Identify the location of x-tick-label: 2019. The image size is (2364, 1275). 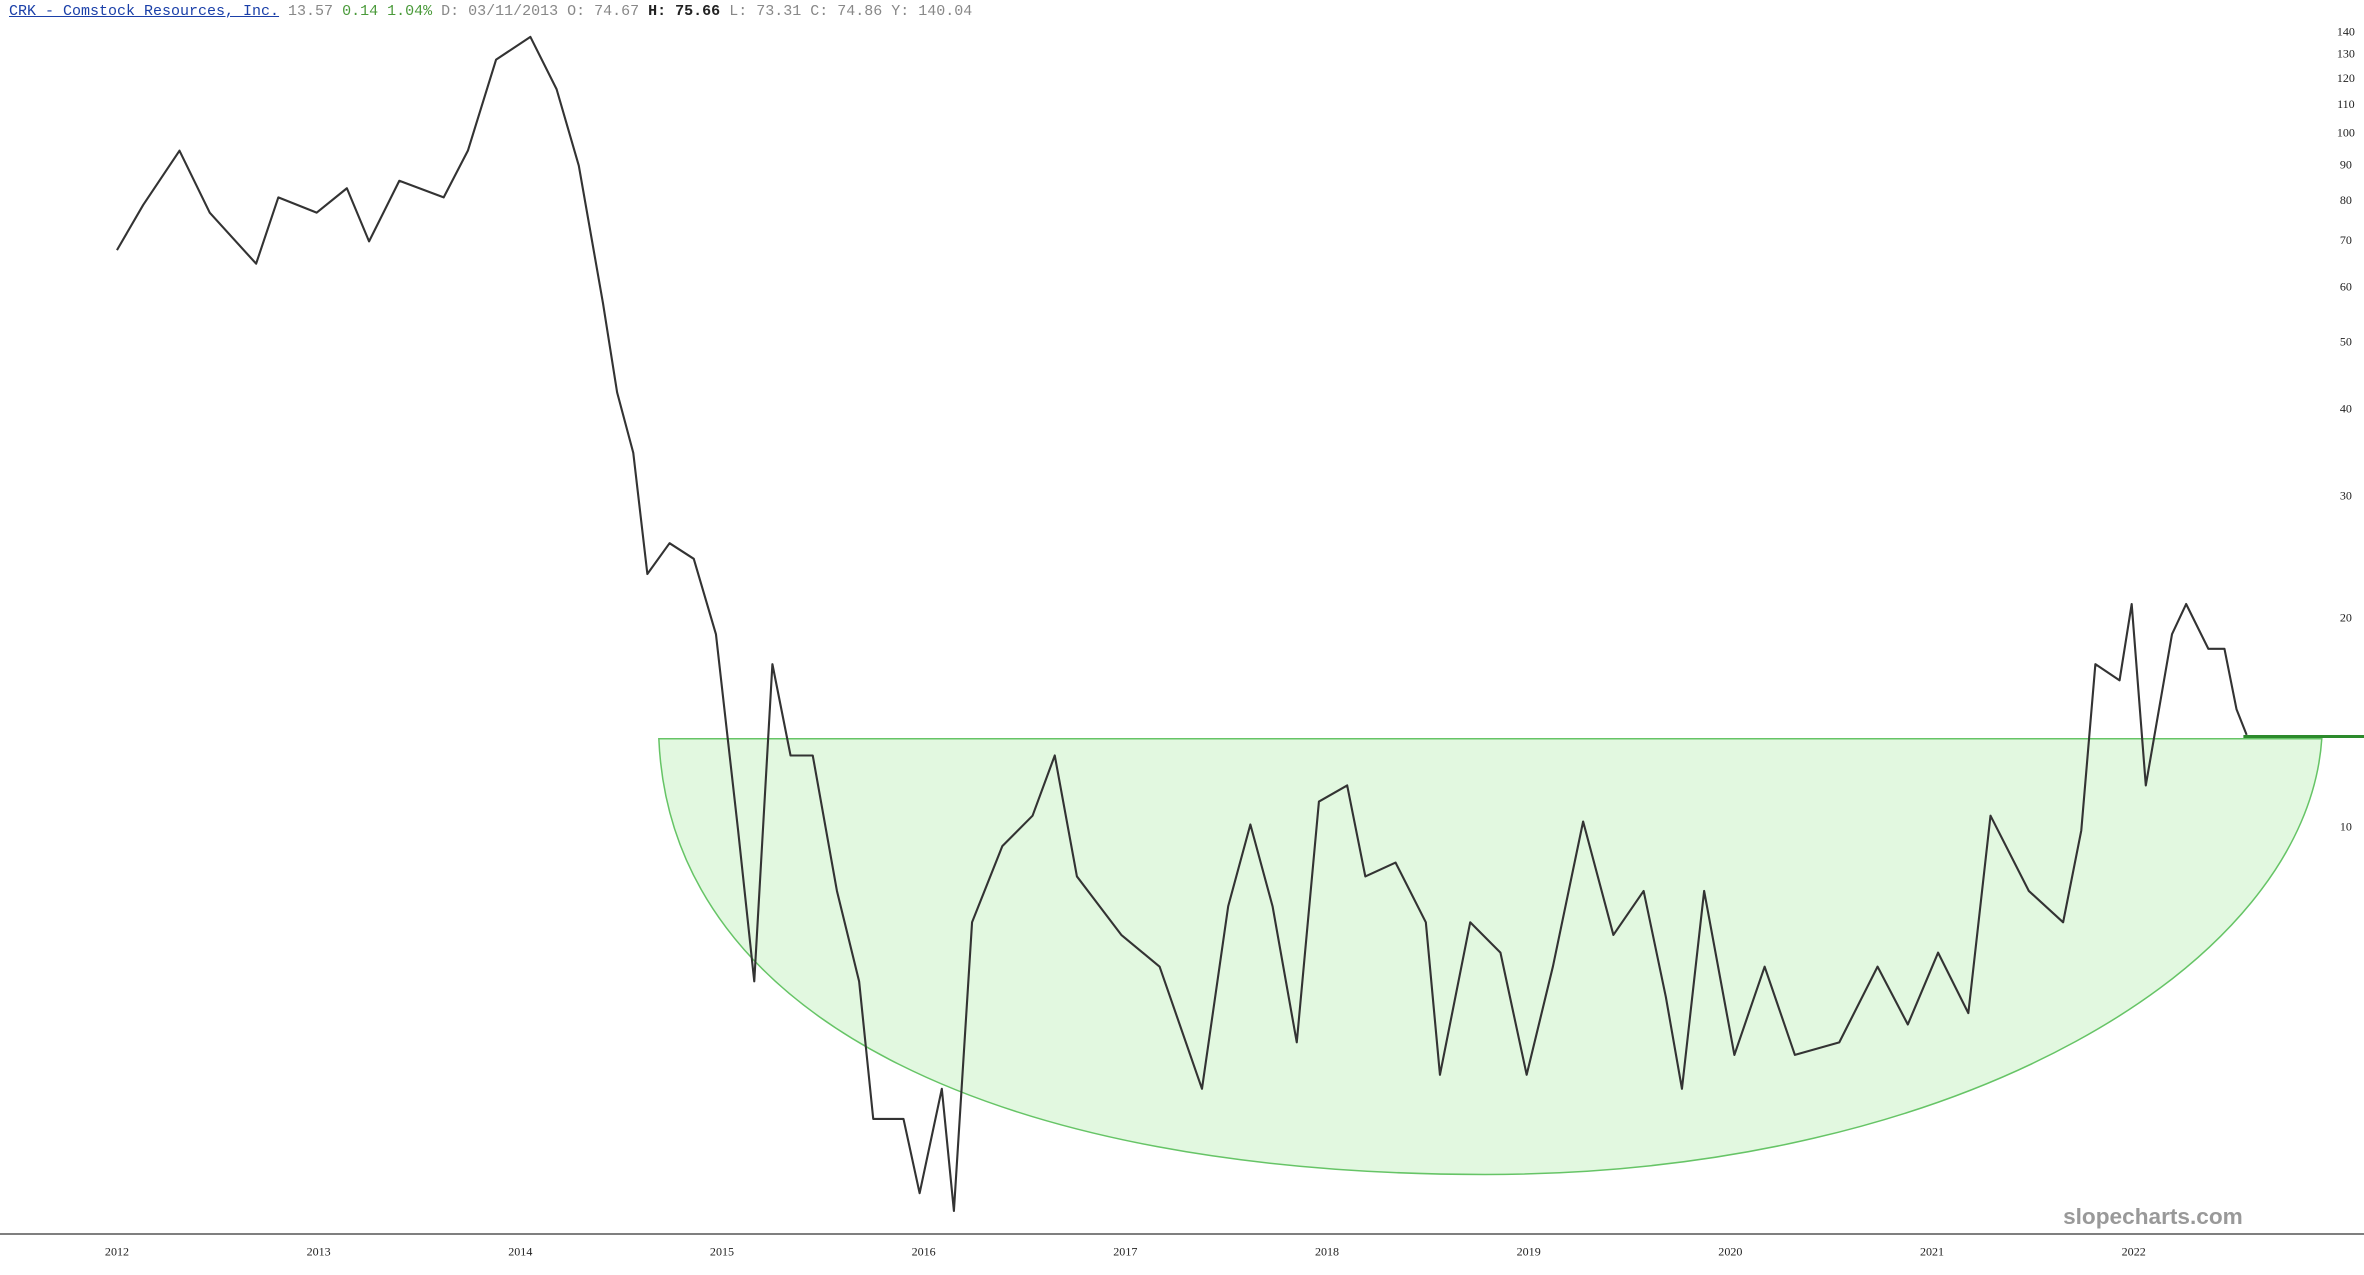
(1529, 1252).